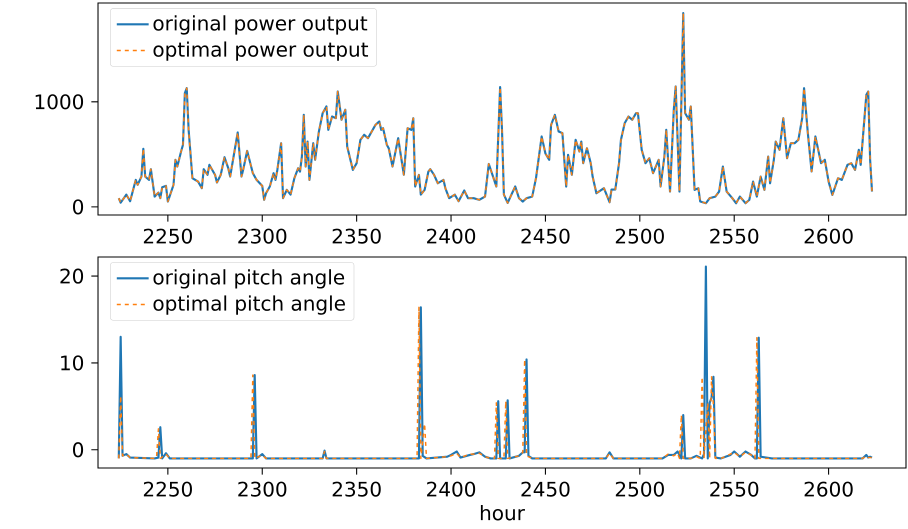 This screenshot has width=908, height=529. What do you see at coordinates (60, 102) in the screenshot?
I see `y-tick-label: 1000` at bounding box center [60, 102].